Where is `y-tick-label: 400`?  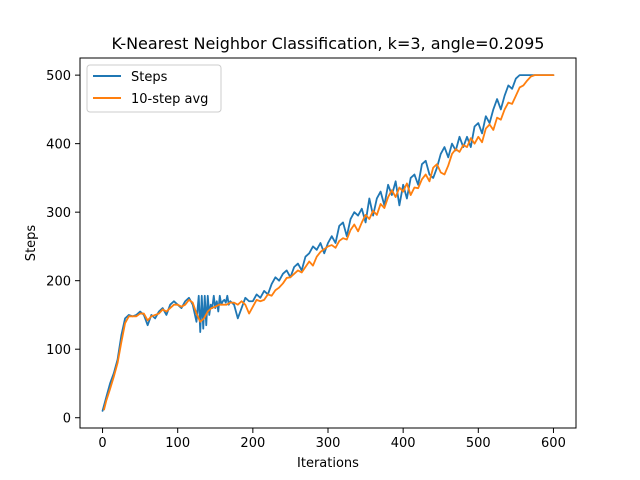 y-tick-label: 400 is located at coordinates (58, 145).